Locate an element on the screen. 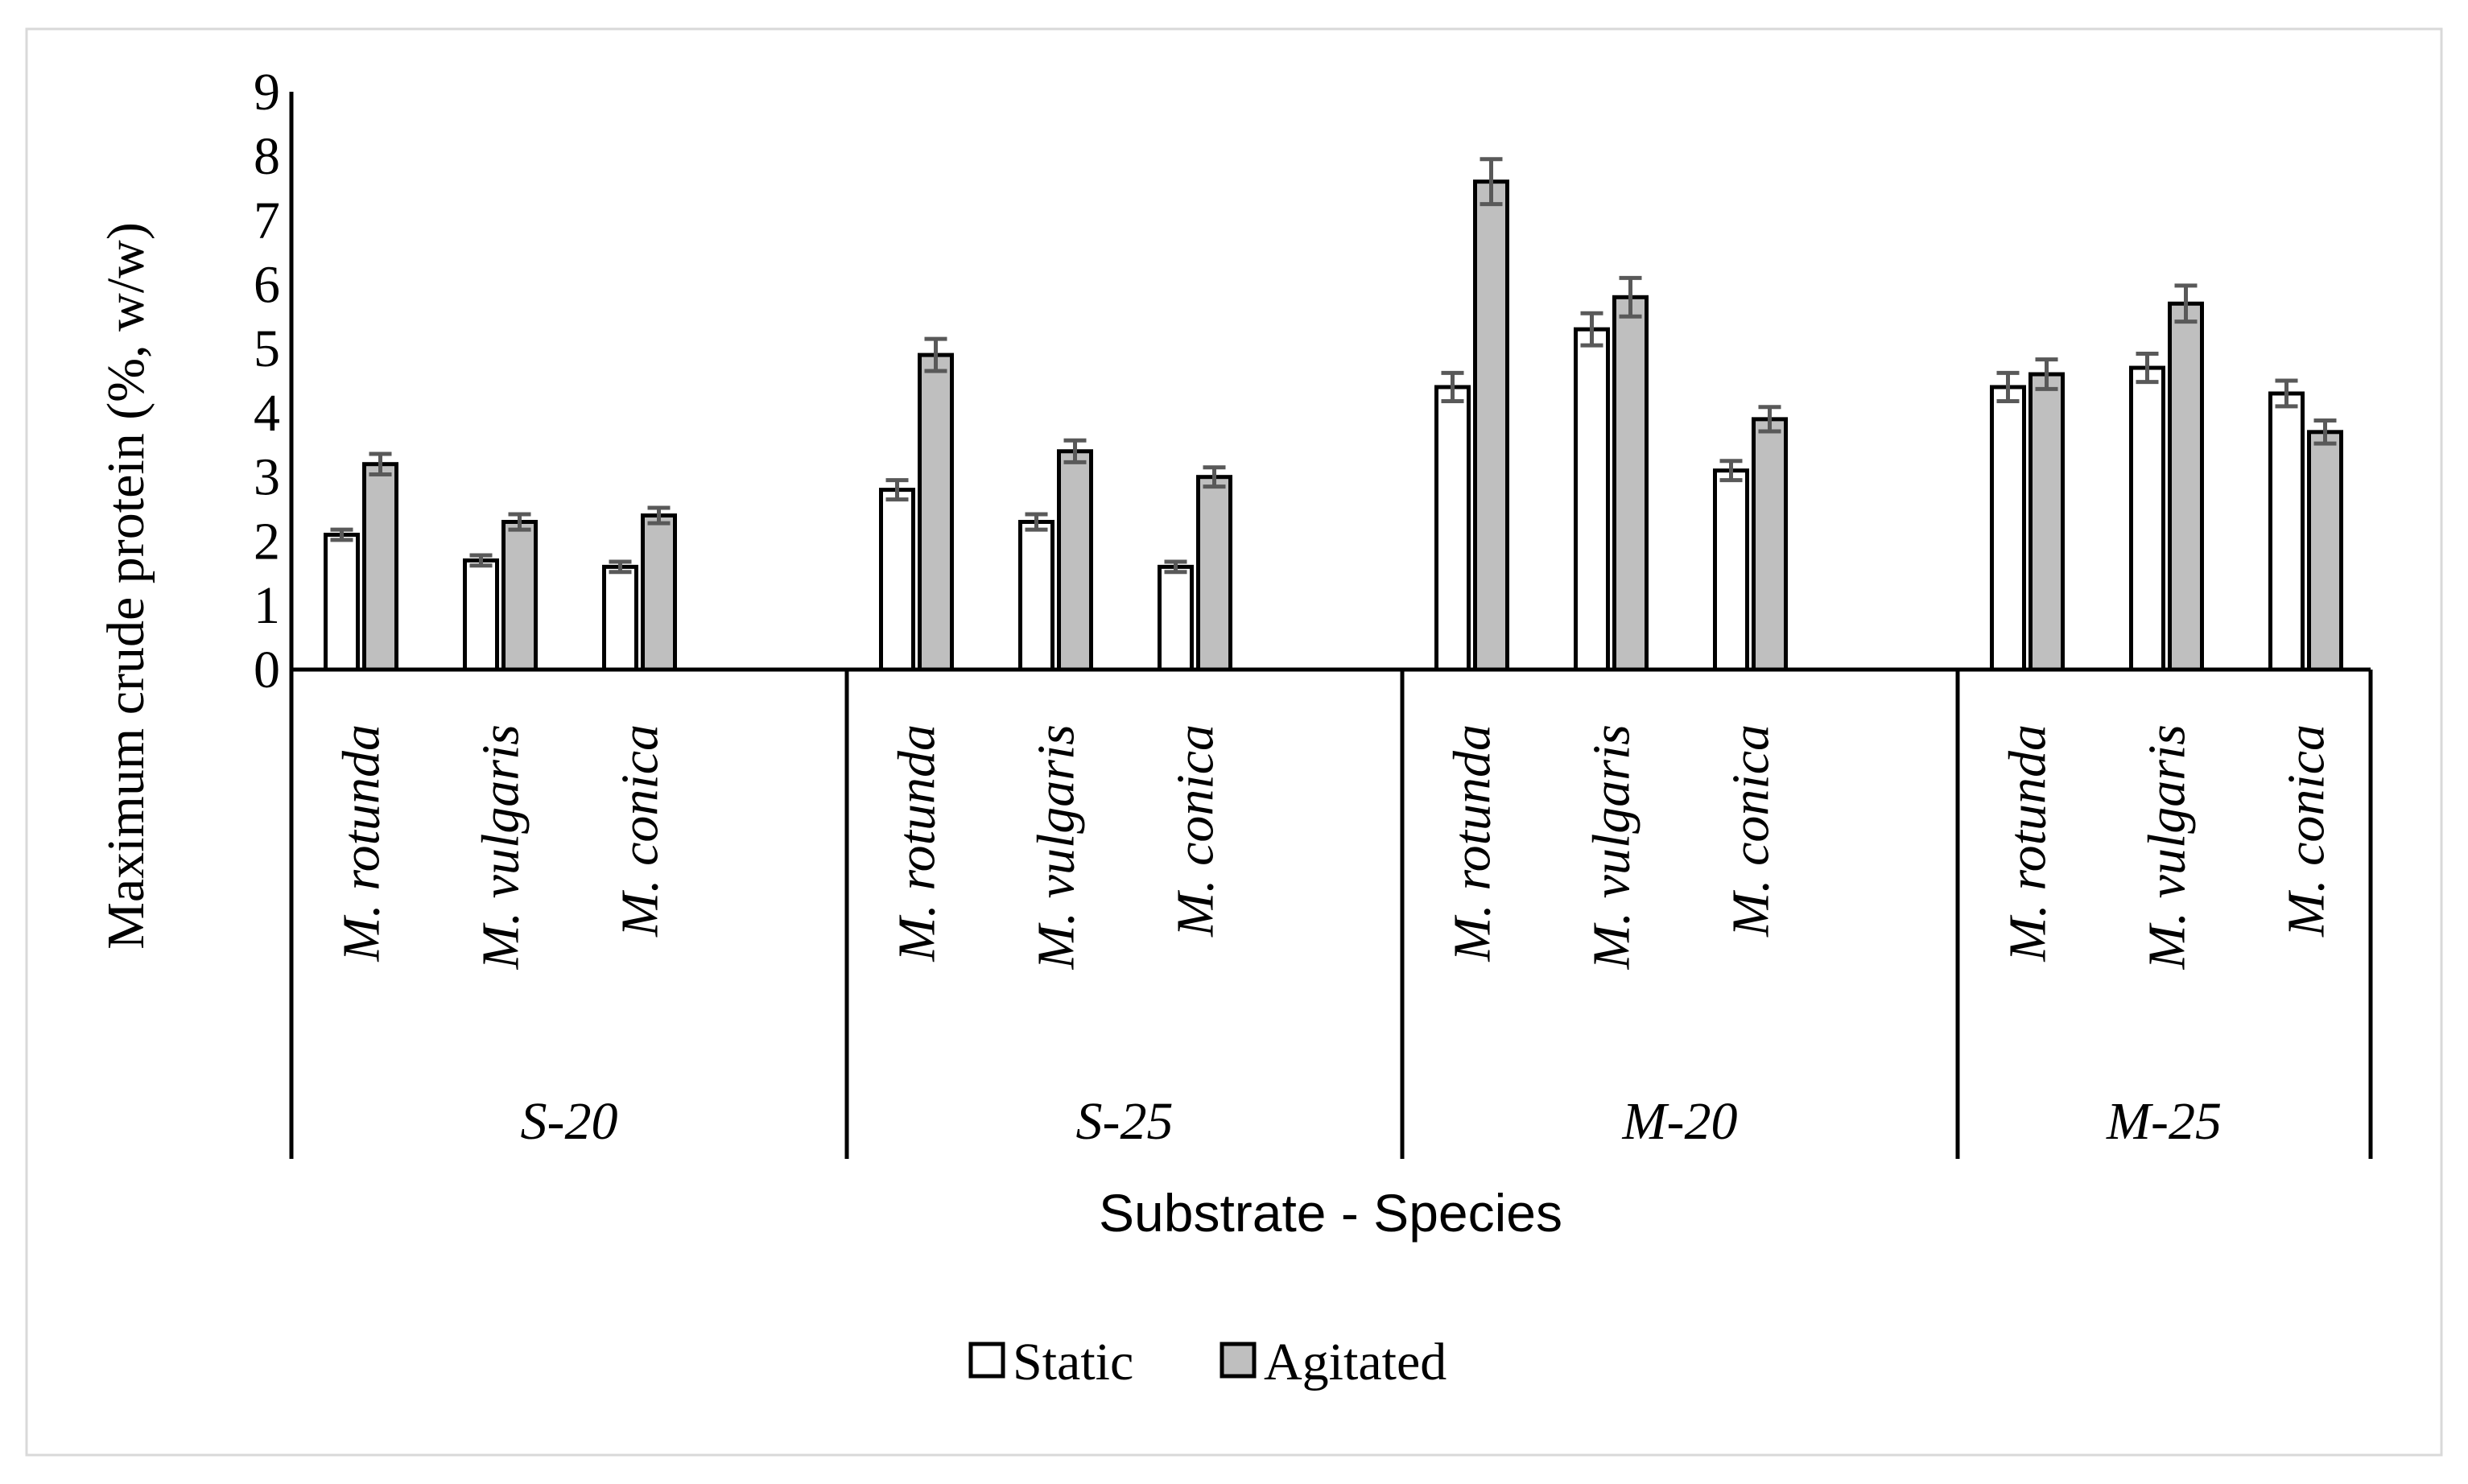  species-label-3-0: M. rotunda is located at coordinates (2028, 844).